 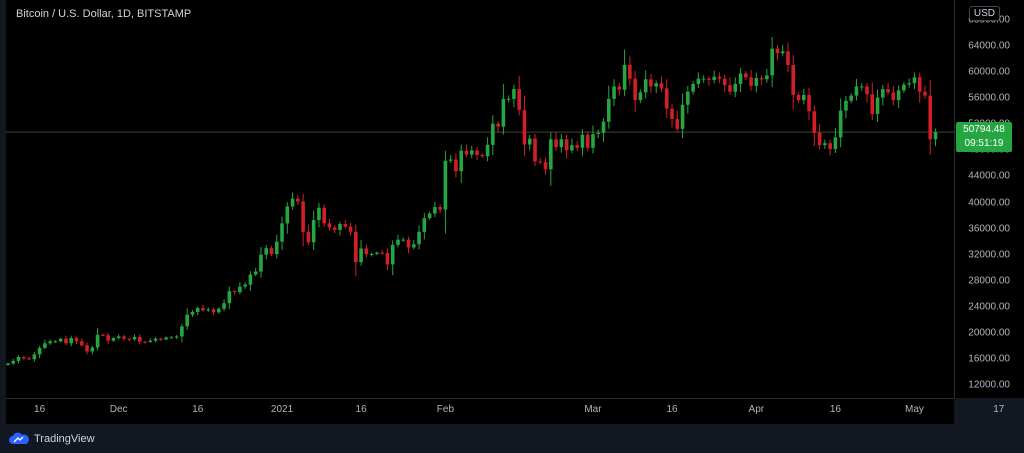 I want to click on currency-badge: USD, so click(x=984, y=13).